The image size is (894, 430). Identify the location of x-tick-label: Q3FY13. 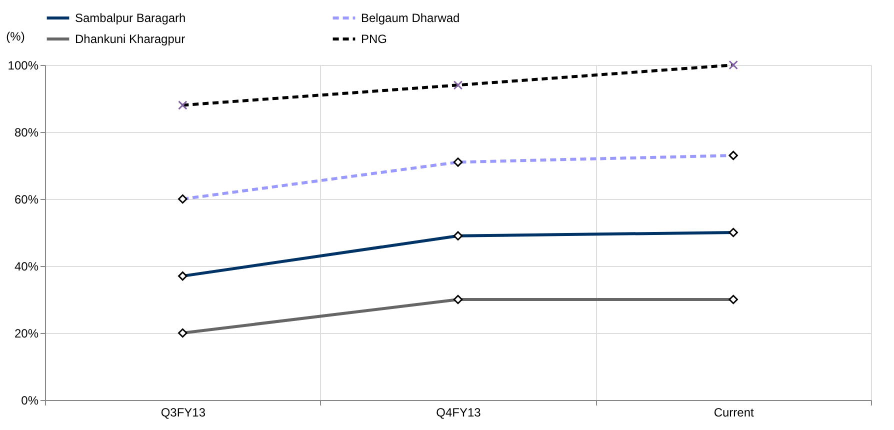
(183, 413).